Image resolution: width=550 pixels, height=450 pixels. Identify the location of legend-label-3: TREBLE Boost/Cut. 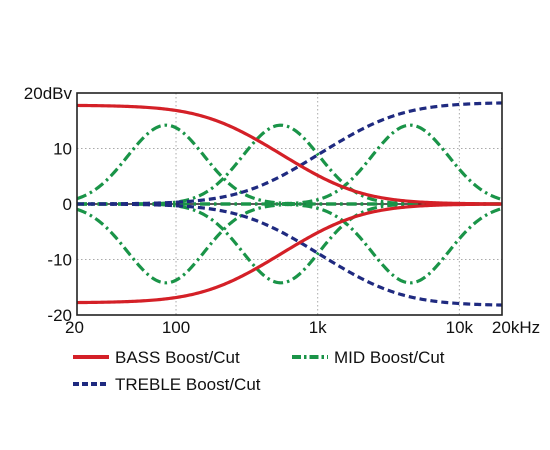
(188, 384).